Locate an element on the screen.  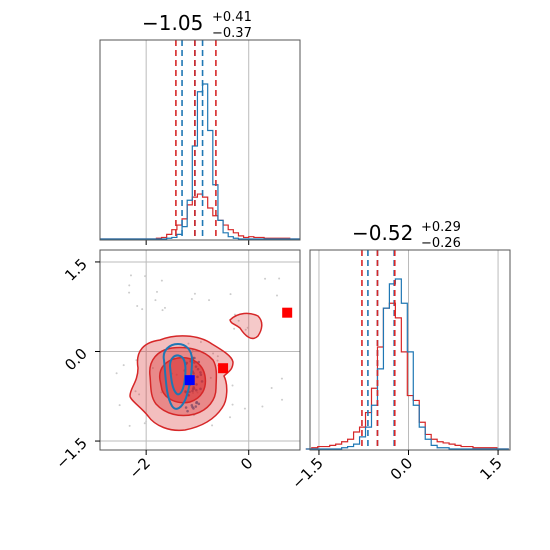
joint-frame is located at coordinates (200, 350).